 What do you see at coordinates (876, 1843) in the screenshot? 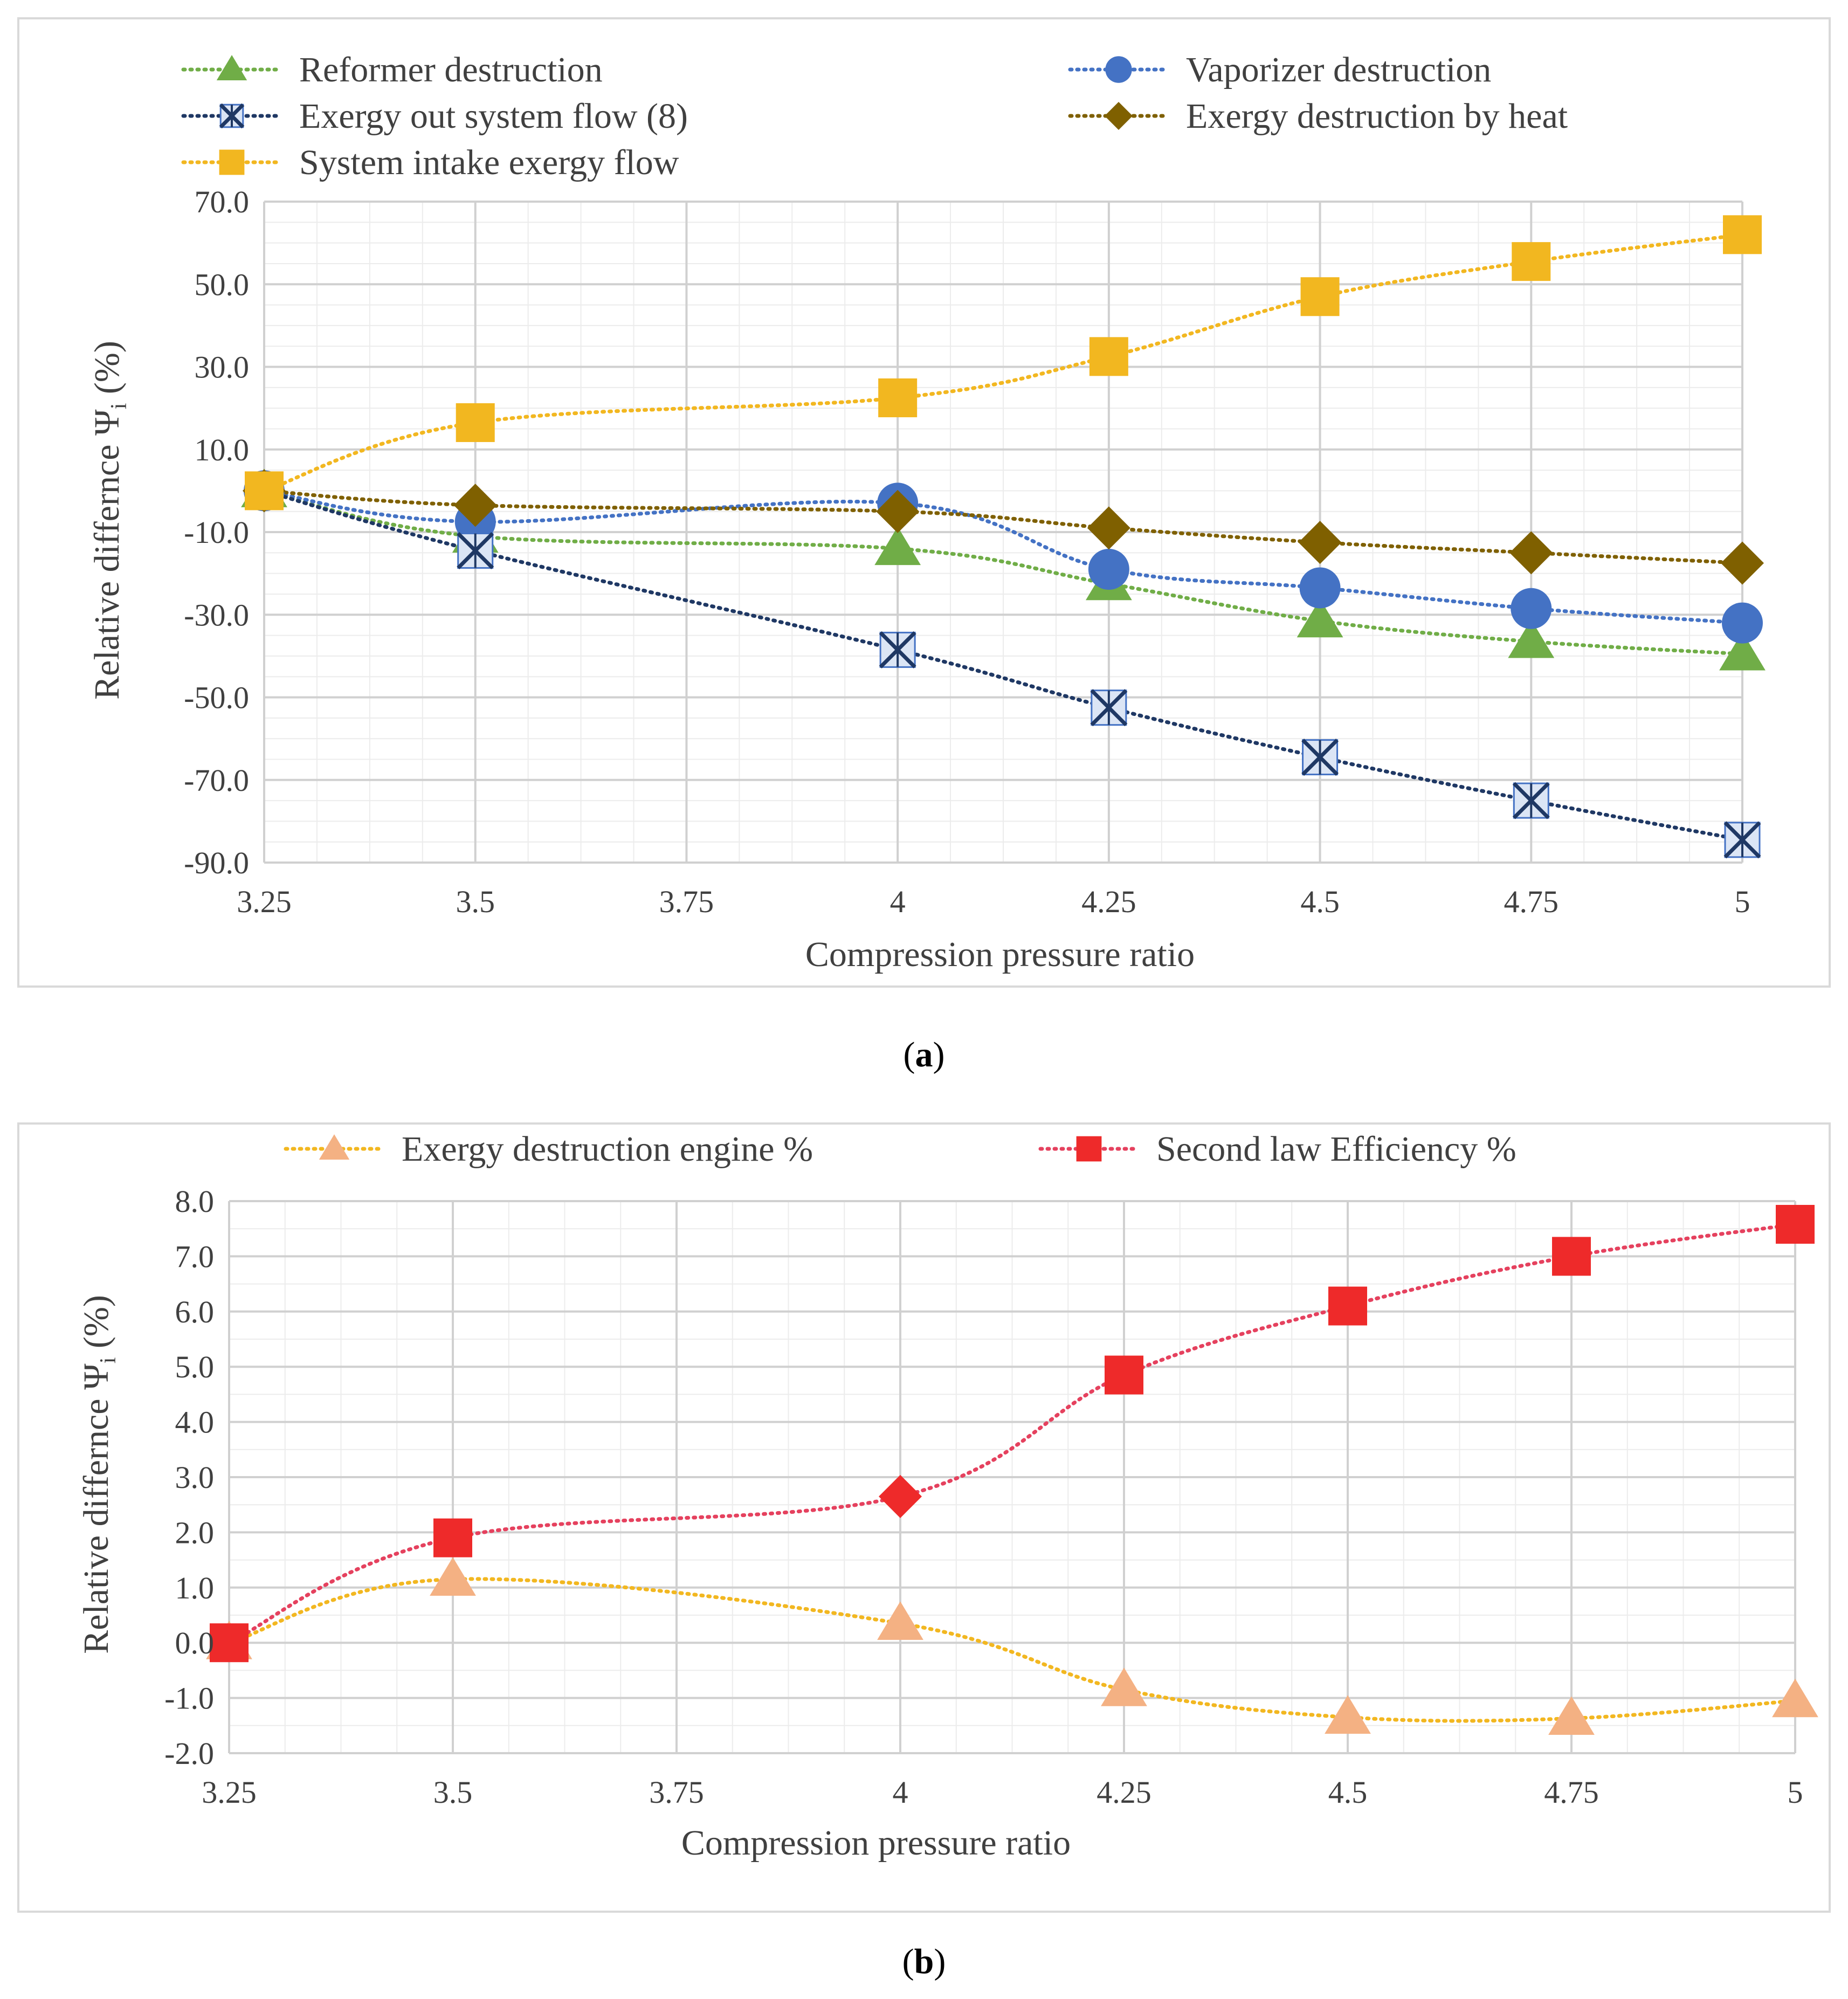
I see `panel-b-x-axis-title: Compression pressure ratio` at bounding box center [876, 1843].